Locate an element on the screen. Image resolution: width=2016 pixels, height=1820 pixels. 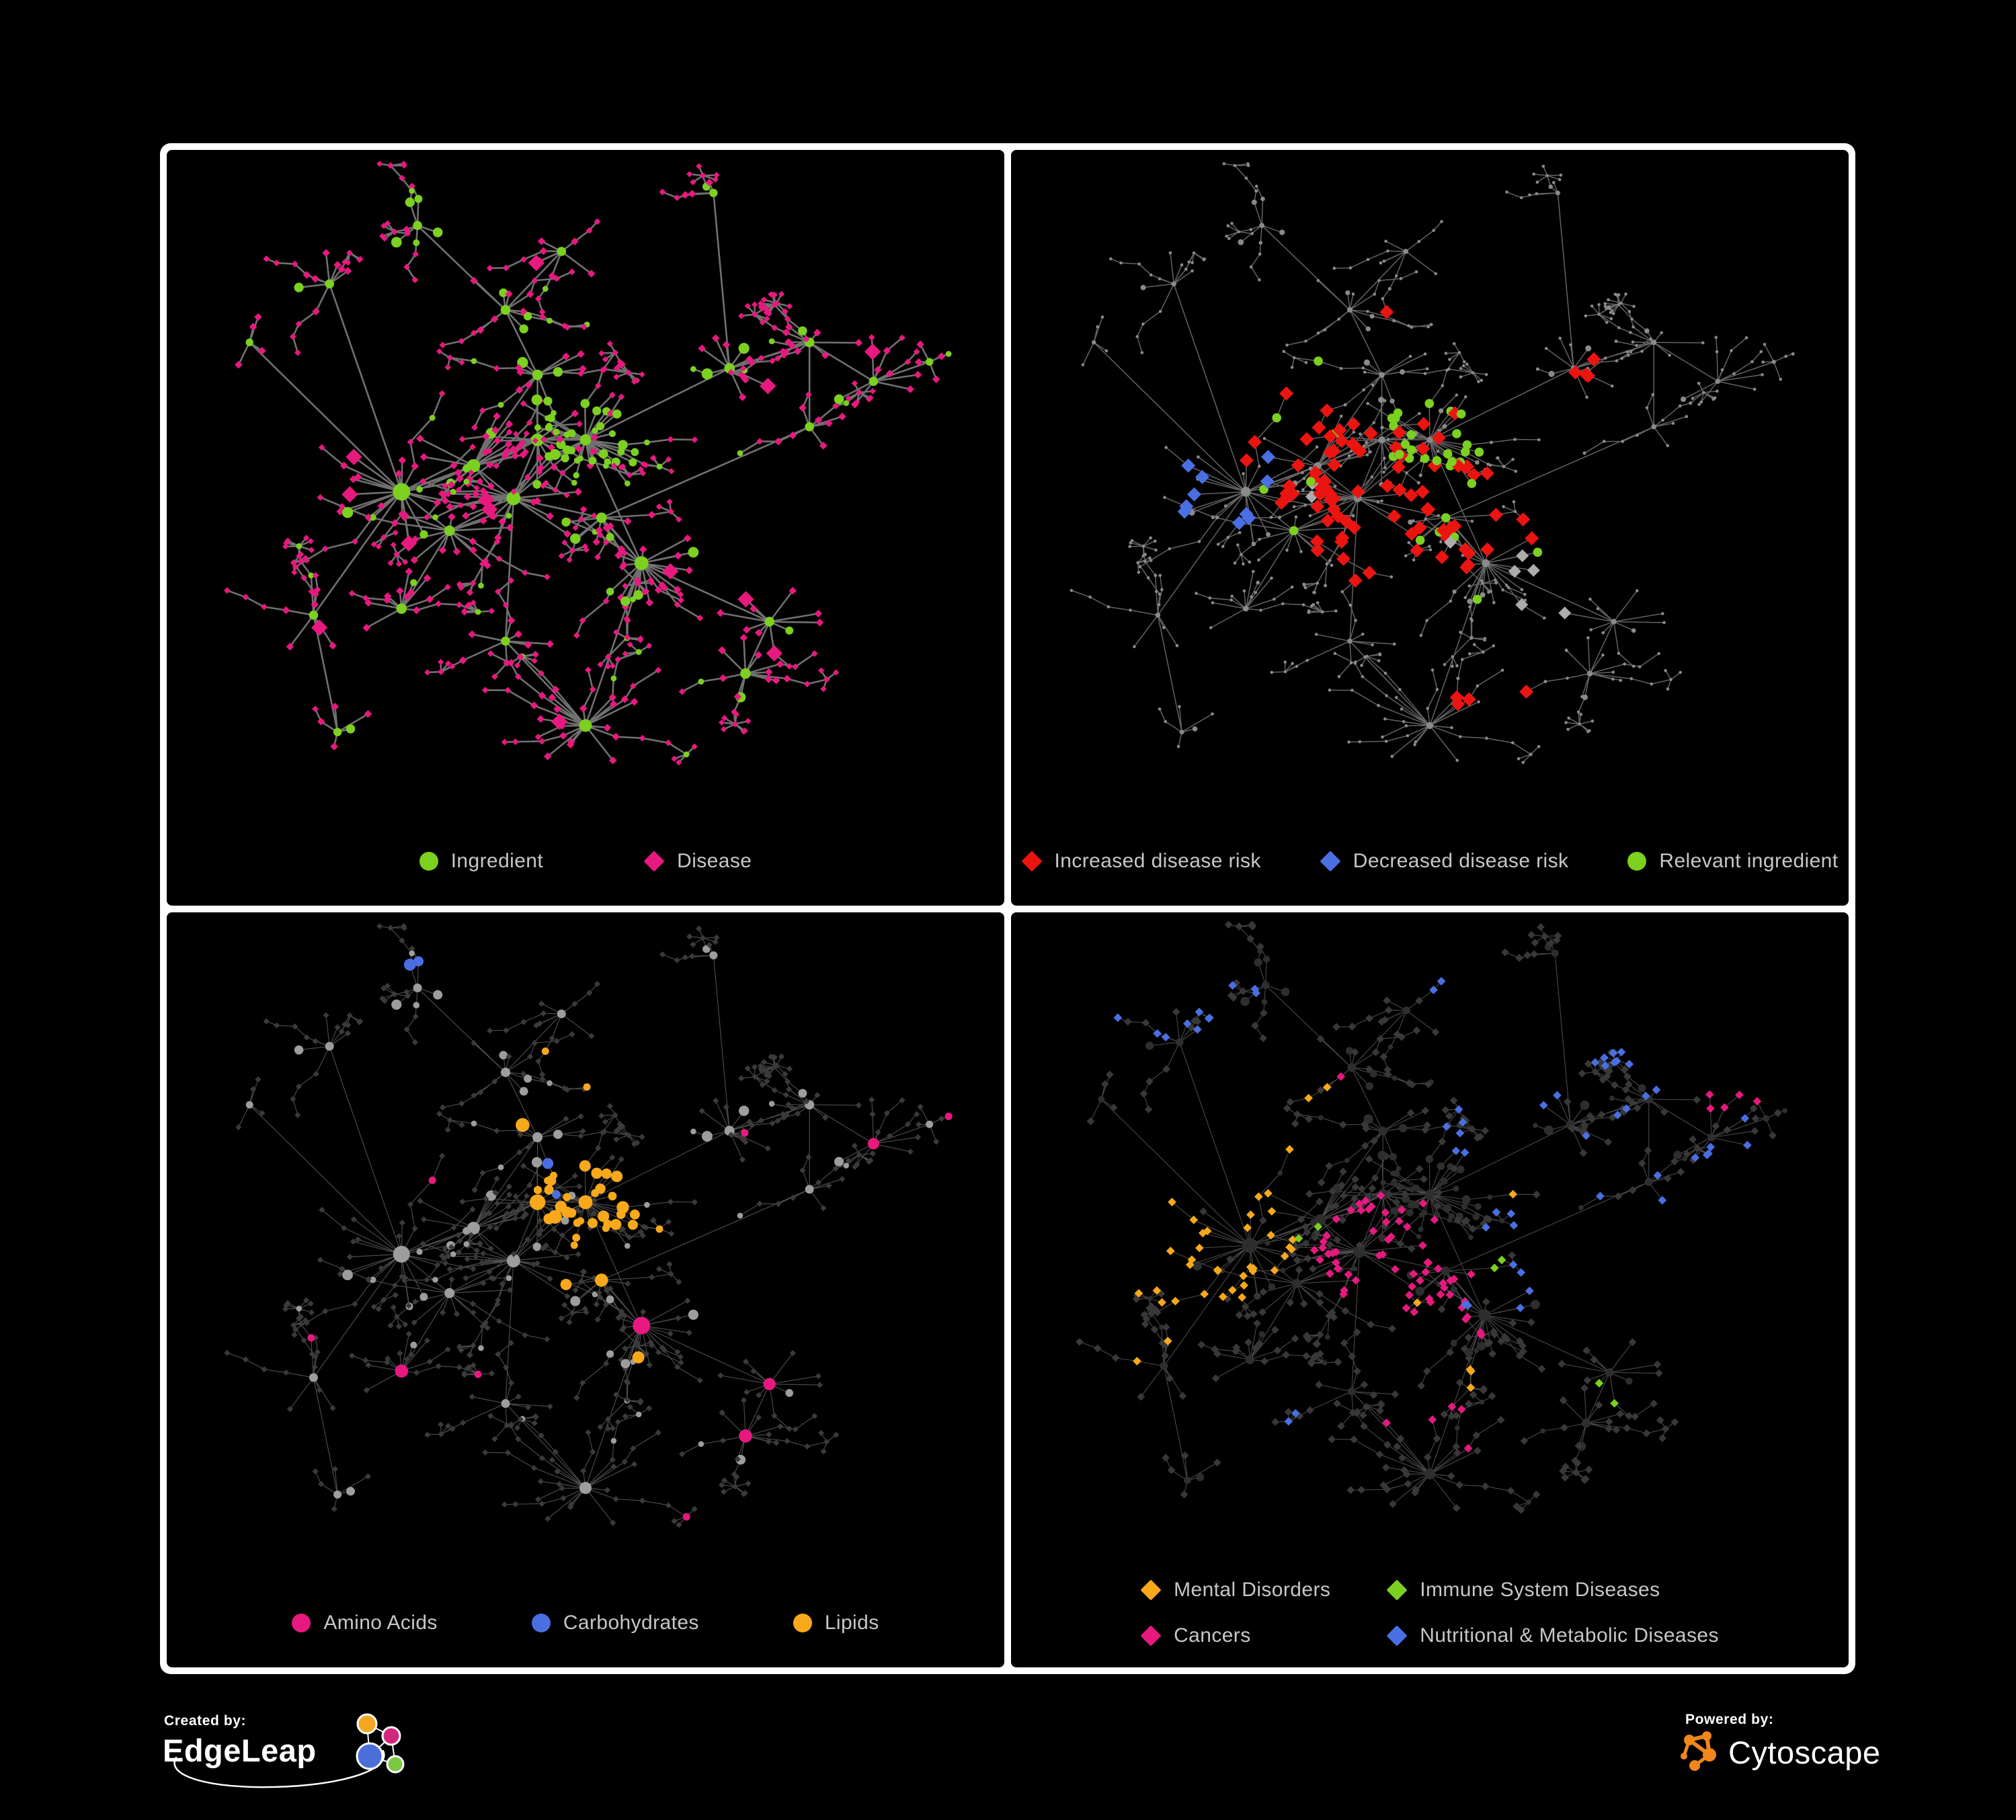
legend-label: Immune System Diseases is located at coordinates (1540, 1590).